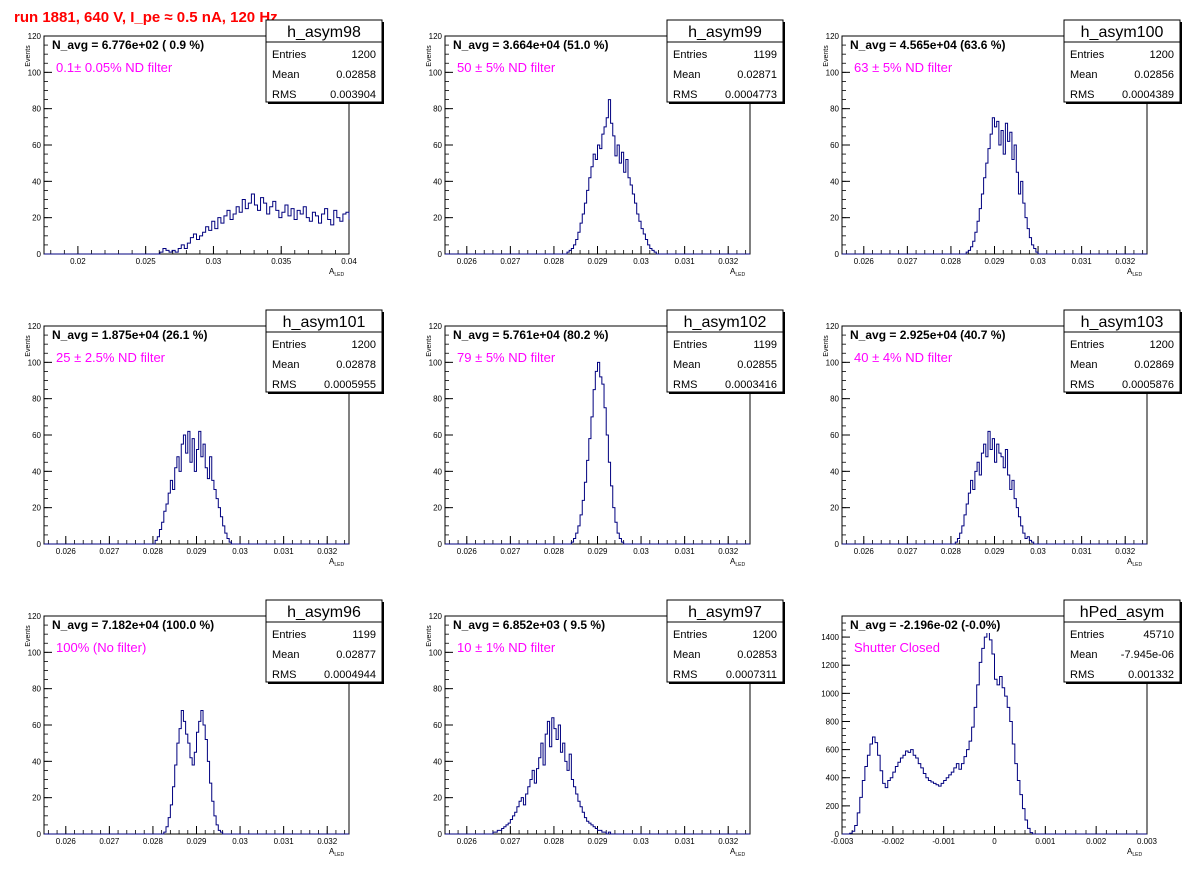 This screenshot has height=872, width=1196. What do you see at coordinates (751, 675) in the screenshot?
I see `stats-value: 0.0007311` at bounding box center [751, 675].